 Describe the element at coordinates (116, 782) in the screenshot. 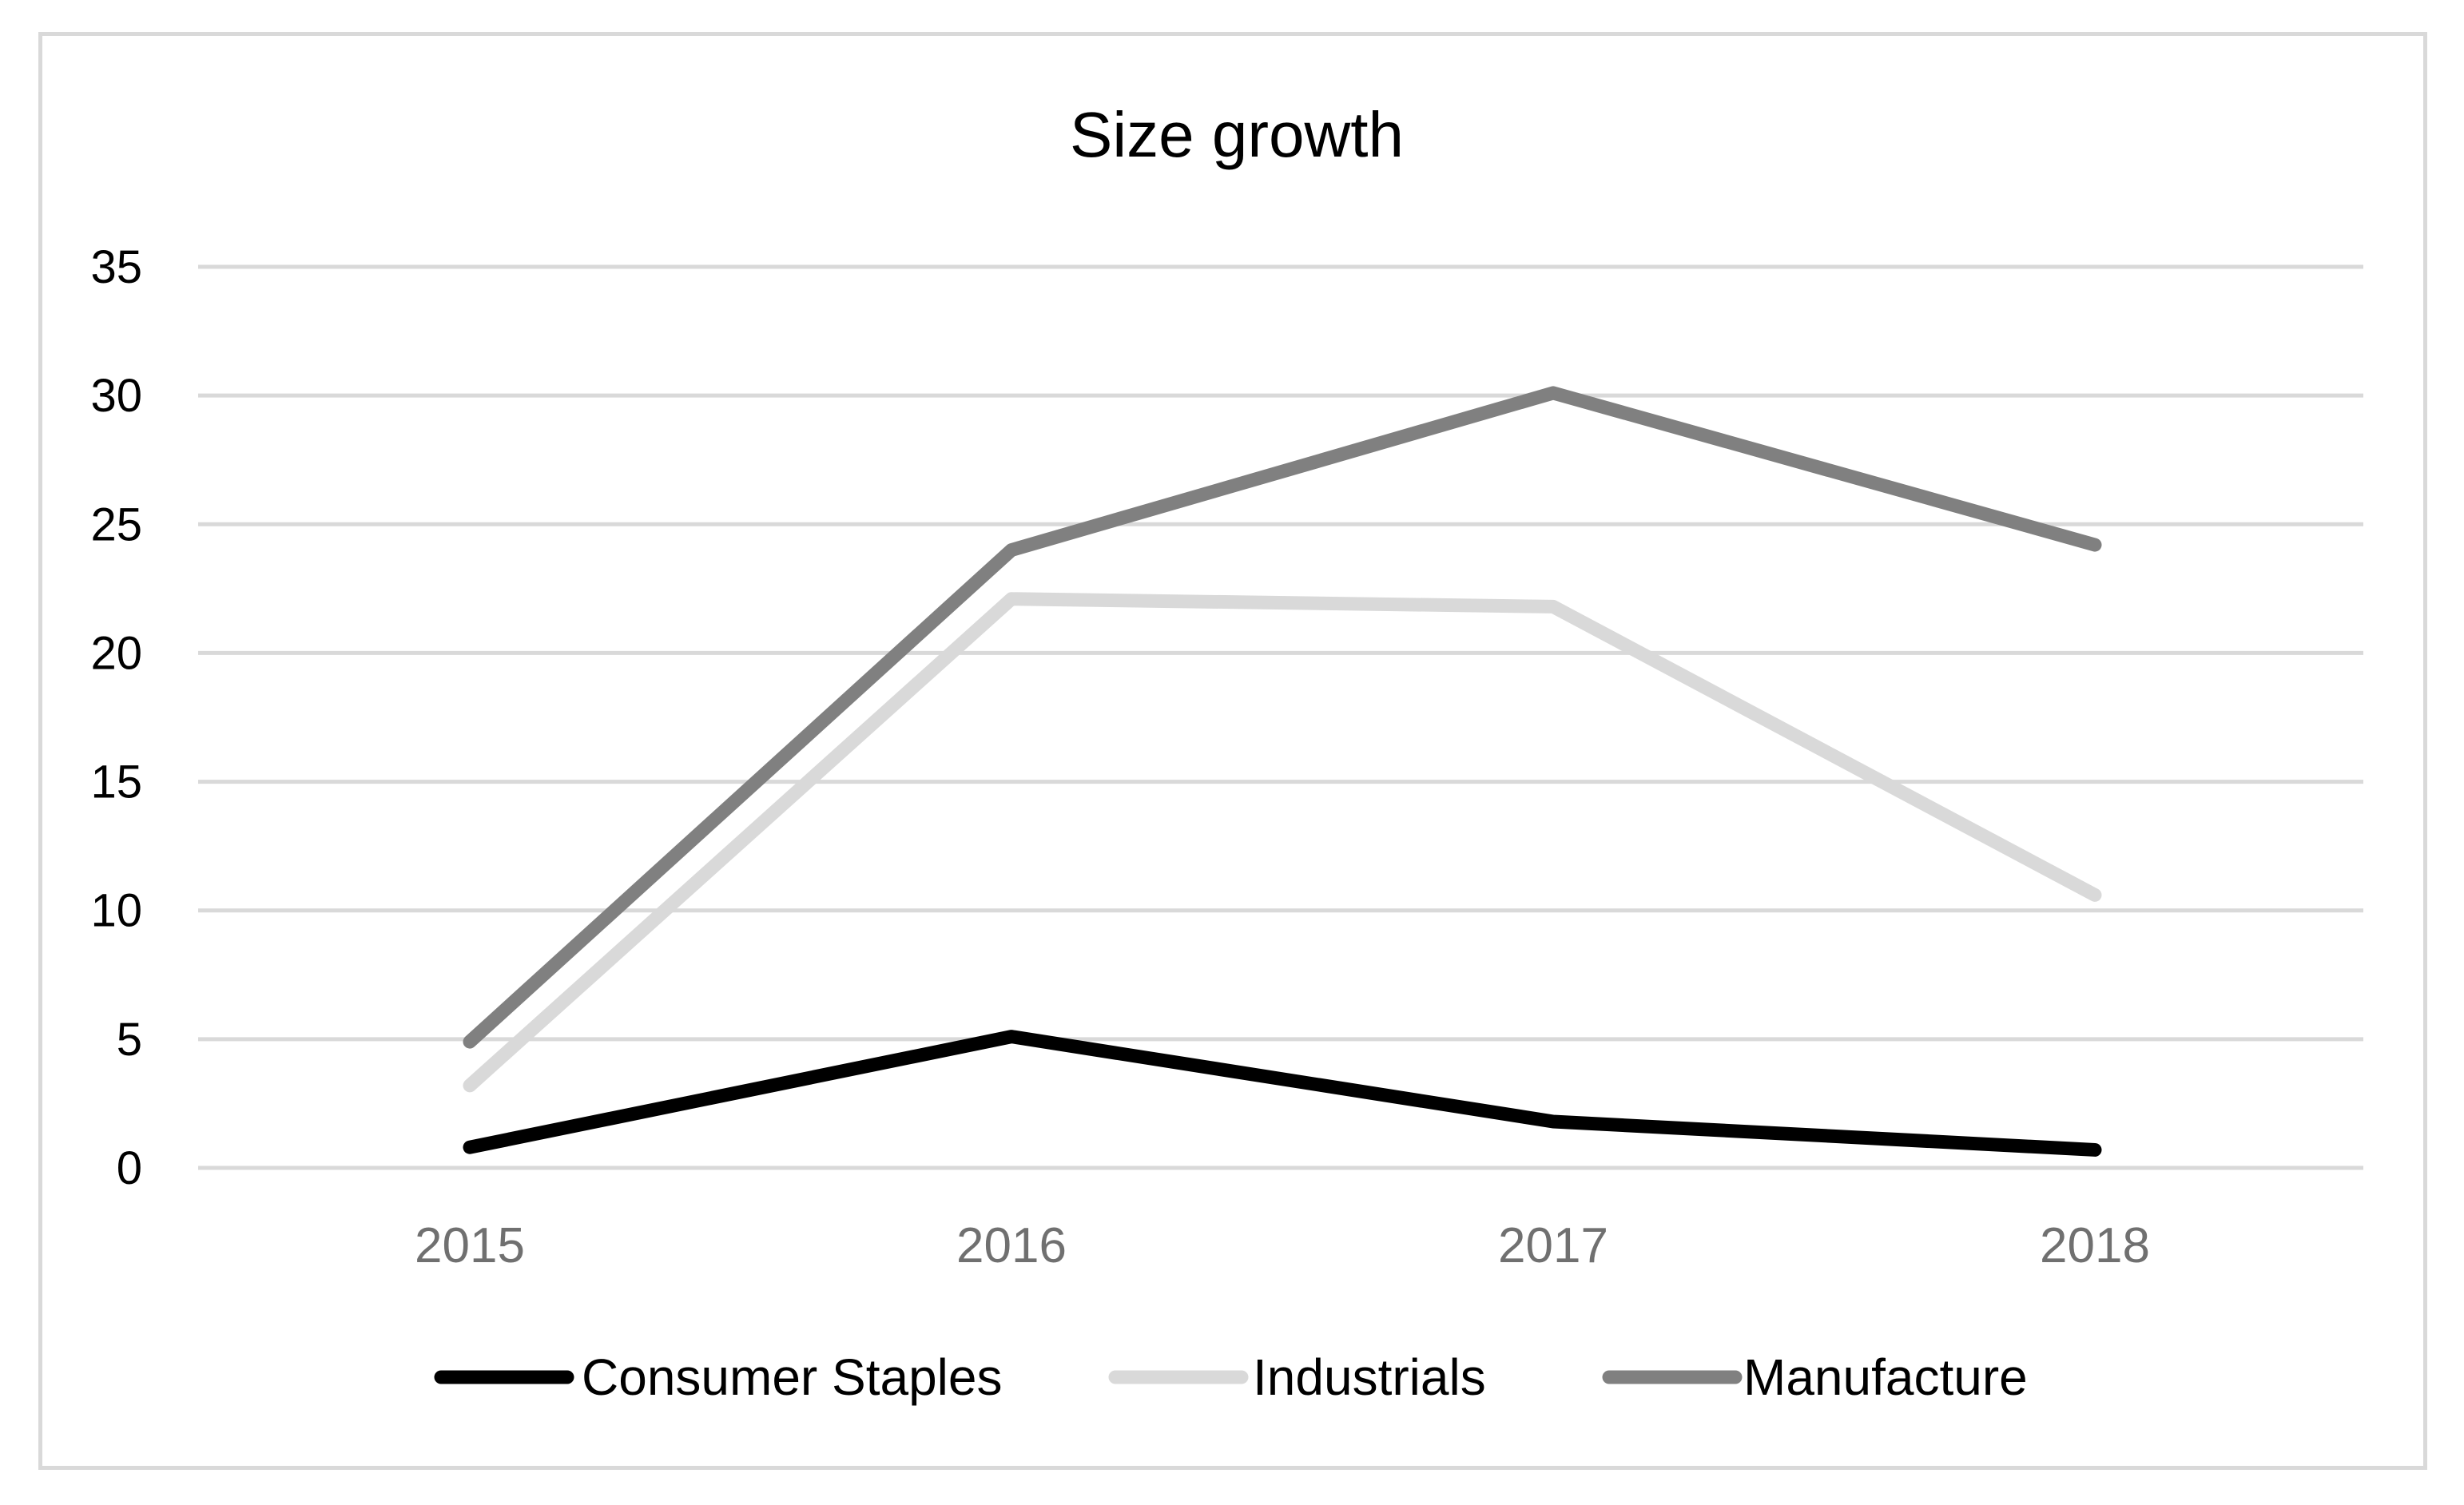

I see `y-tick-label: 15` at that location.